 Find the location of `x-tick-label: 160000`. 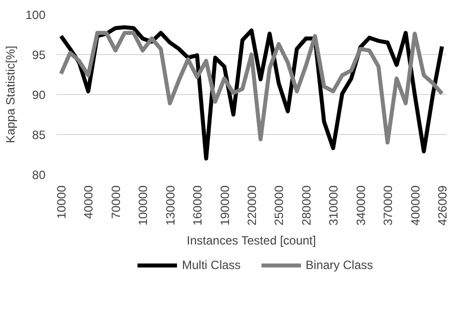

x-tick-label: 160000 is located at coordinates (197, 205).